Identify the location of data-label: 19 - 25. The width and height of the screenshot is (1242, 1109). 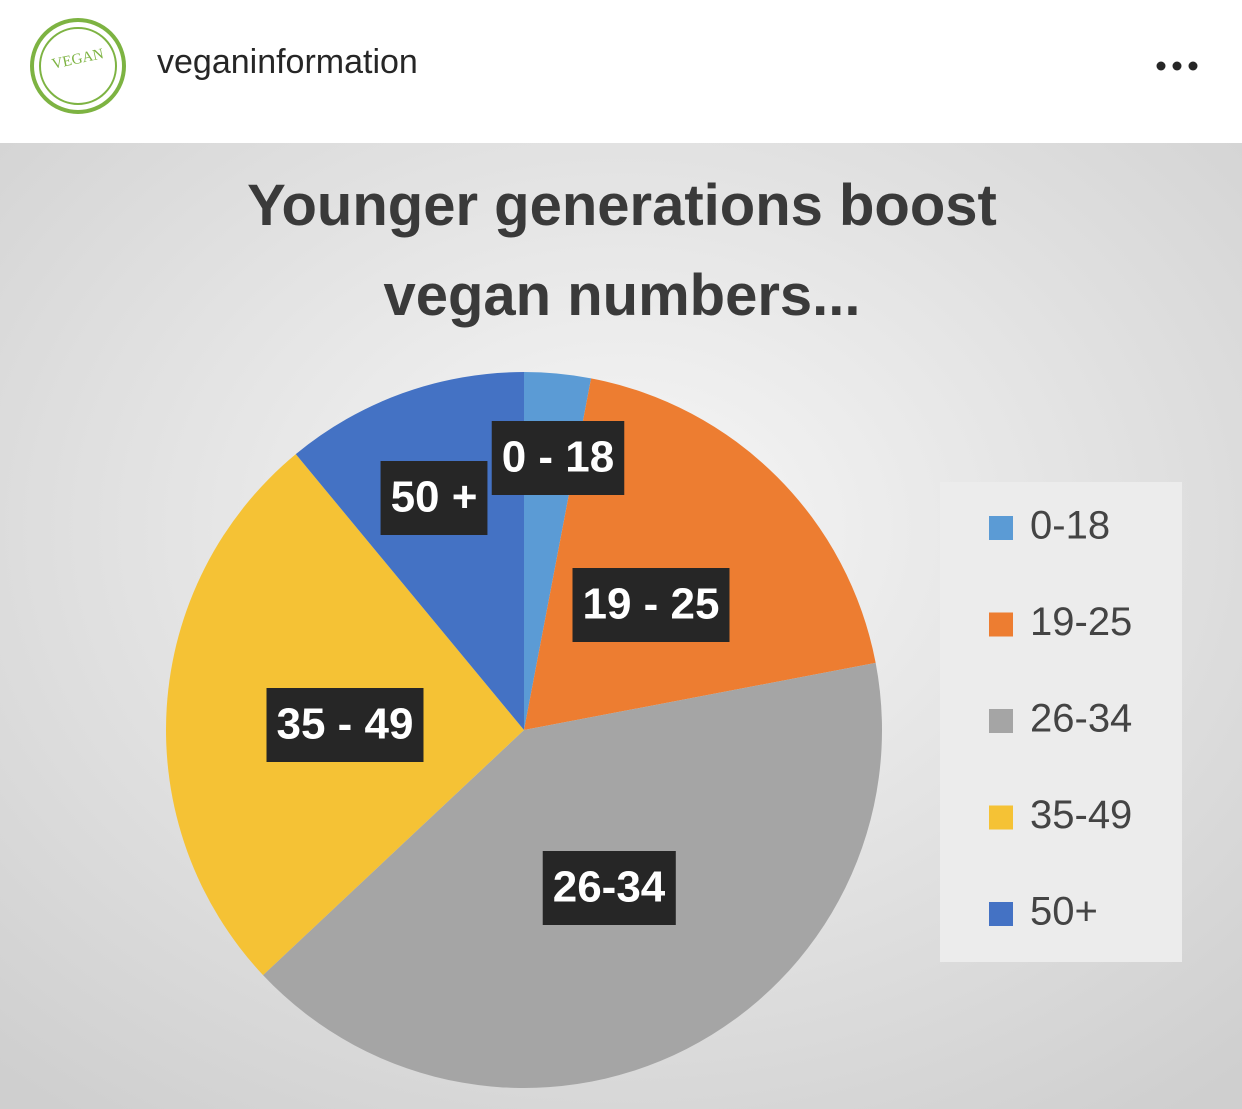
(651, 605).